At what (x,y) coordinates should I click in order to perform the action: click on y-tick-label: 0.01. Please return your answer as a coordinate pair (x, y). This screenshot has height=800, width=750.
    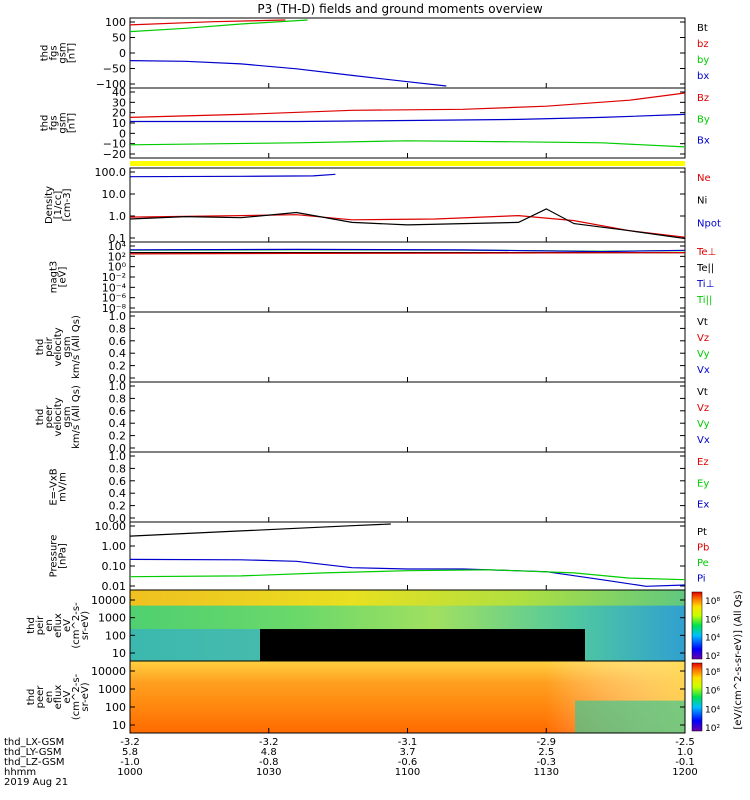
    Looking at the image, I should click on (114, 586).